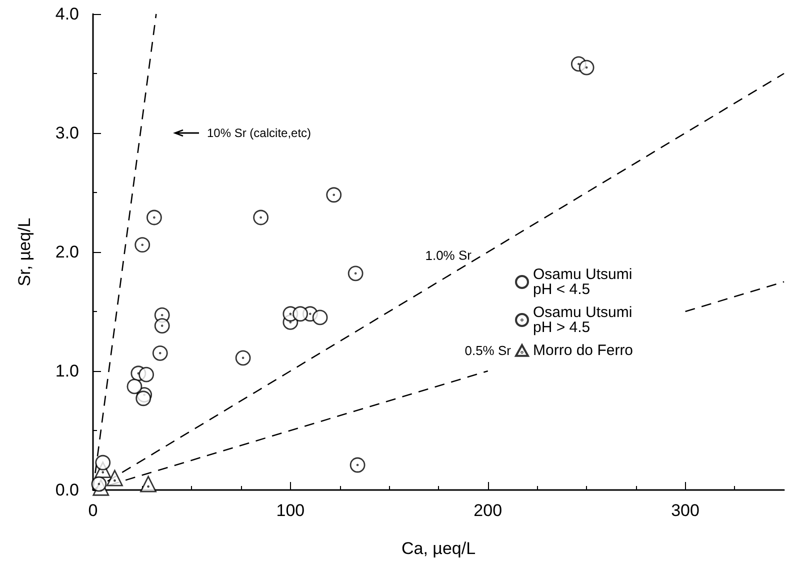 The width and height of the screenshot is (785, 581). I want to click on legend-label: Osamu Utsumi pH < 4.5, so click(582, 282).